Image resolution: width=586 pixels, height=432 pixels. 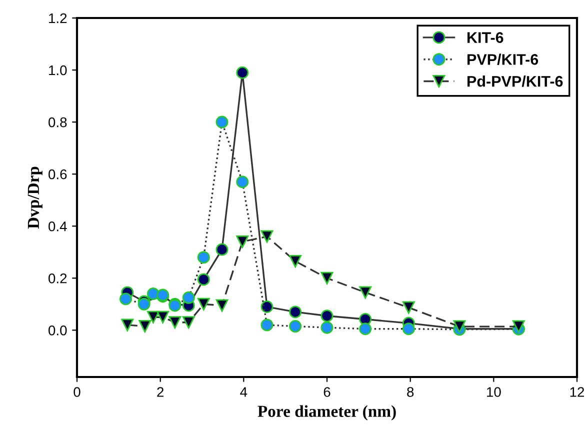 What do you see at coordinates (160, 392) in the screenshot?
I see `x-tick-label: 2` at bounding box center [160, 392].